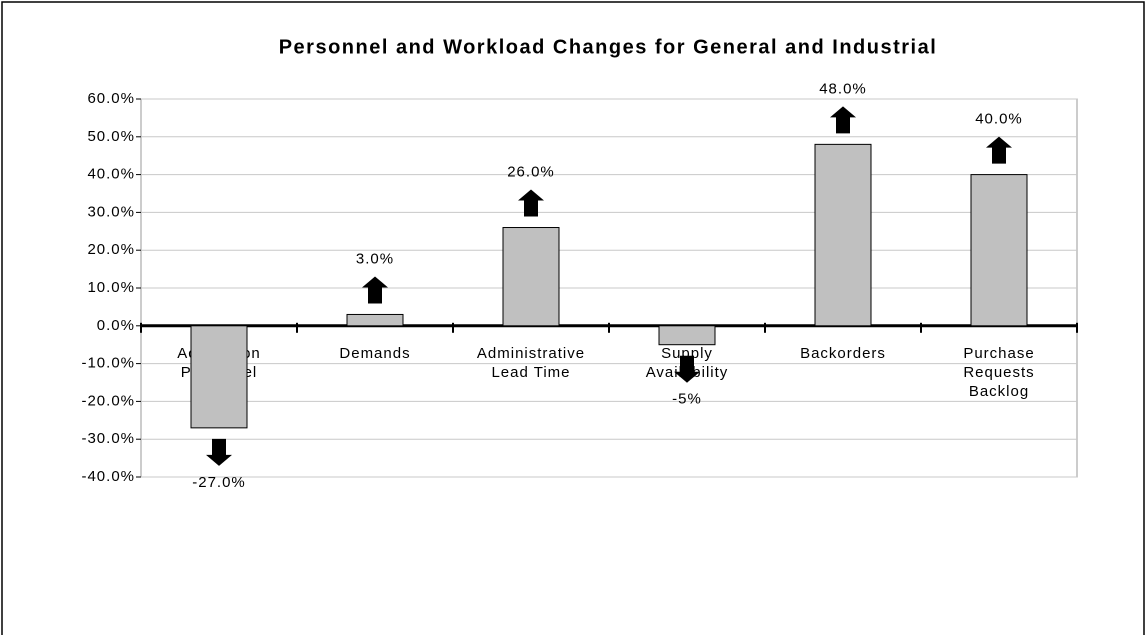  Describe the element at coordinates (108, 363) in the screenshot. I see `y-tick-label: -10.0%` at that location.